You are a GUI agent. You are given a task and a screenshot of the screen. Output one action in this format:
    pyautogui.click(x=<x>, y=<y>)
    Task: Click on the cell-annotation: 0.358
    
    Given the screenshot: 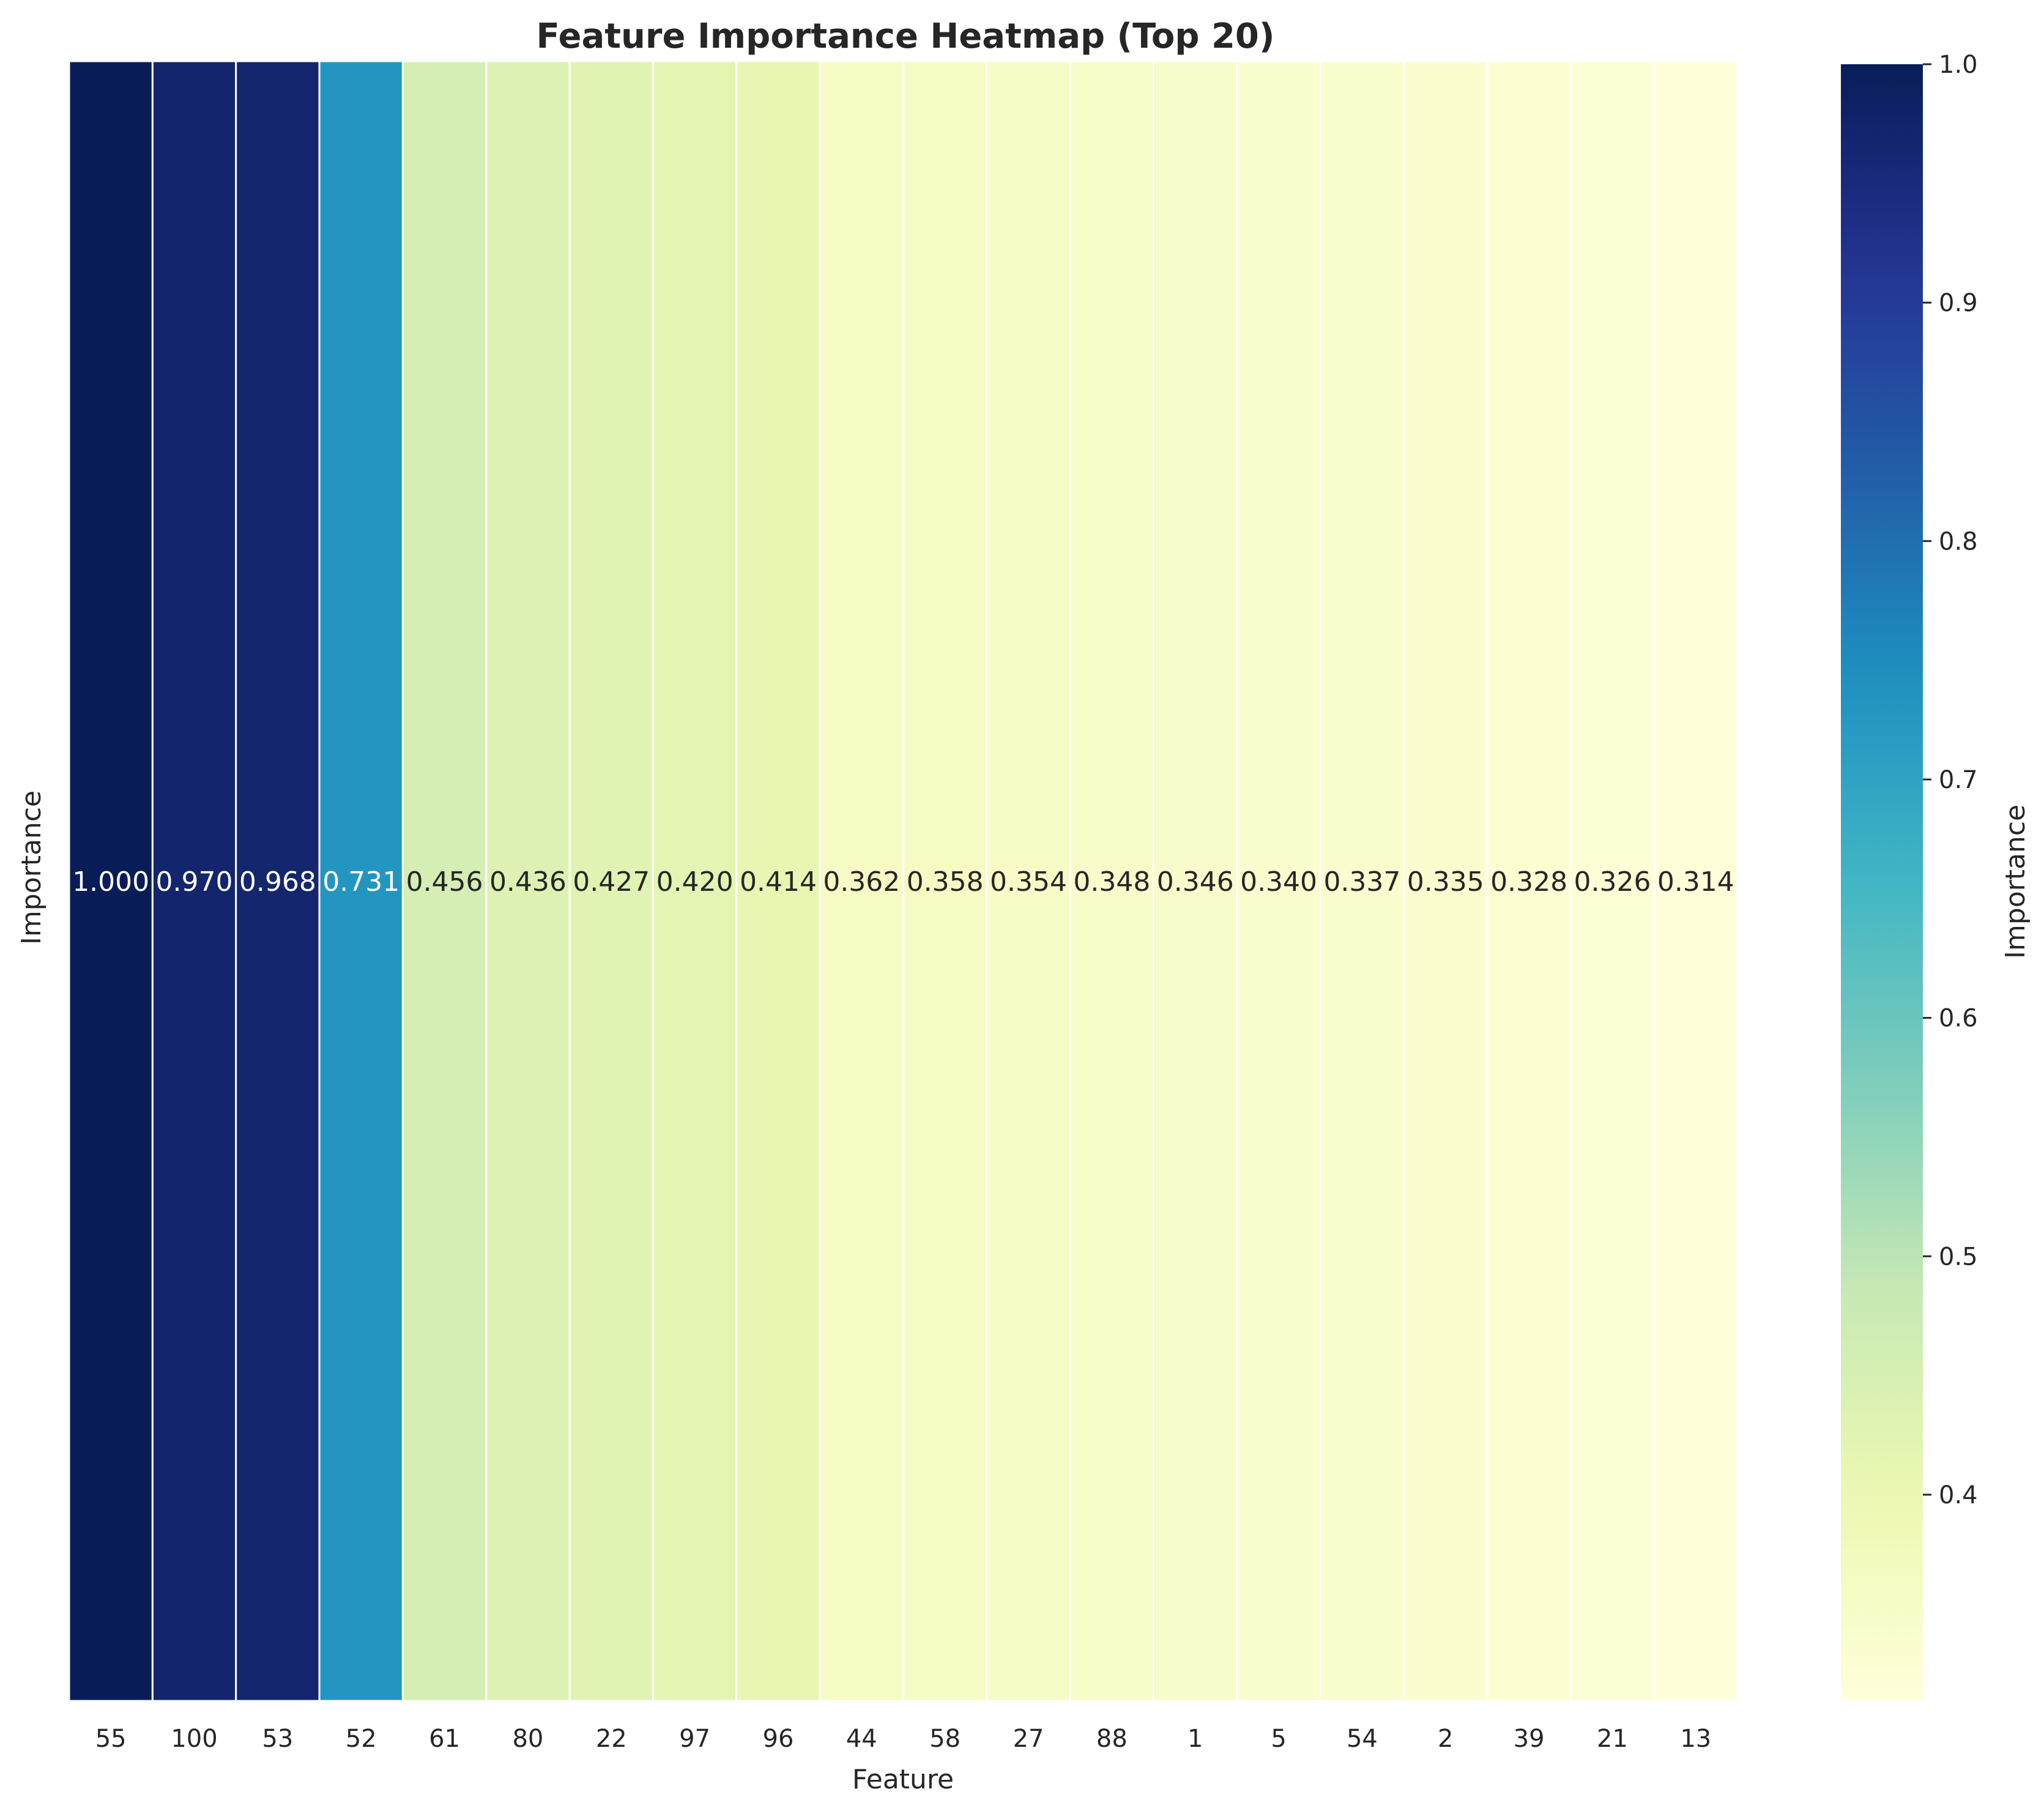 What is the action you would take?
    pyautogui.click(x=945, y=882)
    